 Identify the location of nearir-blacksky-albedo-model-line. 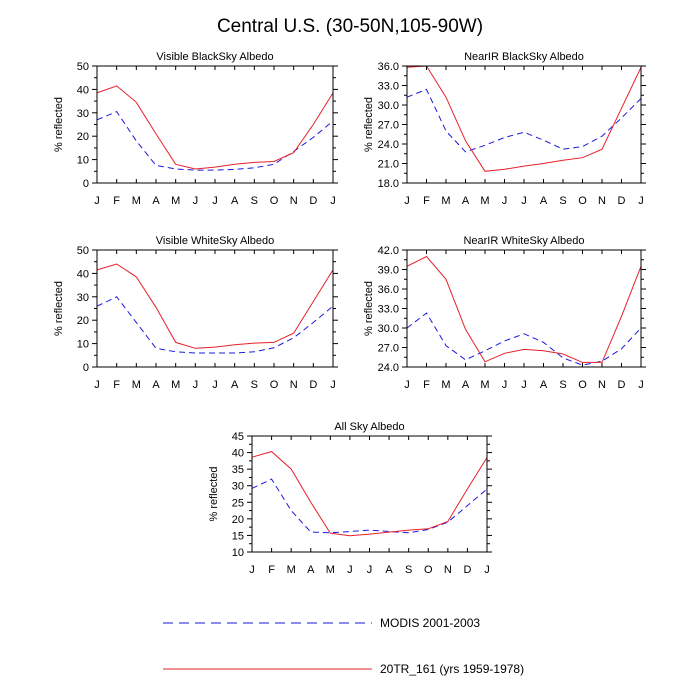
(524, 118).